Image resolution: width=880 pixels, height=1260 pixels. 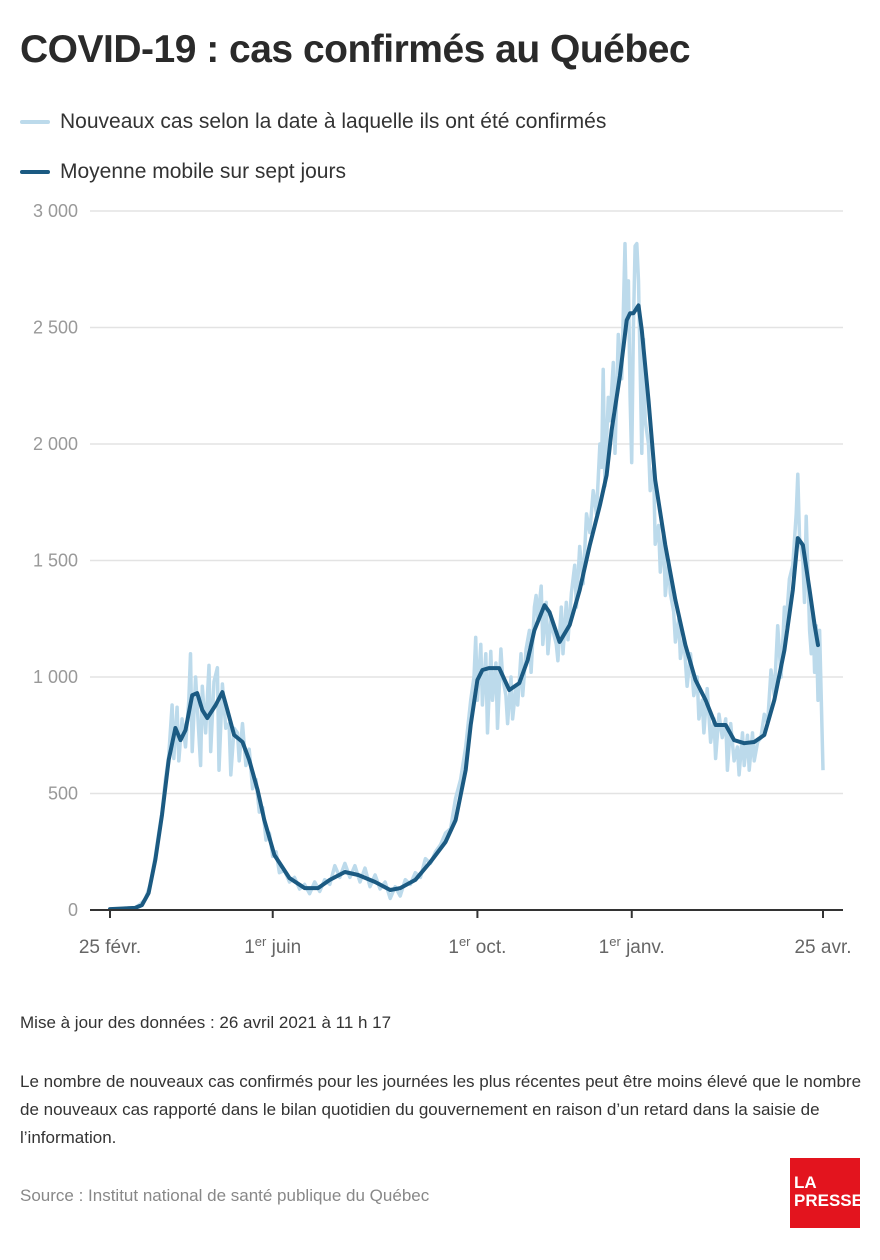 What do you see at coordinates (63, 794) in the screenshot?
I see `y-tick-label: 500` at bounding box center [63, 794].